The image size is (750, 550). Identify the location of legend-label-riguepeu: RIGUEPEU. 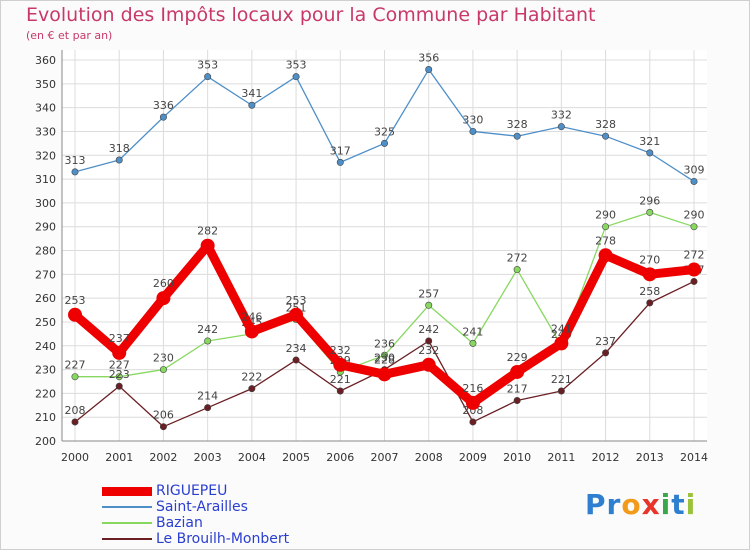
(192, 491).